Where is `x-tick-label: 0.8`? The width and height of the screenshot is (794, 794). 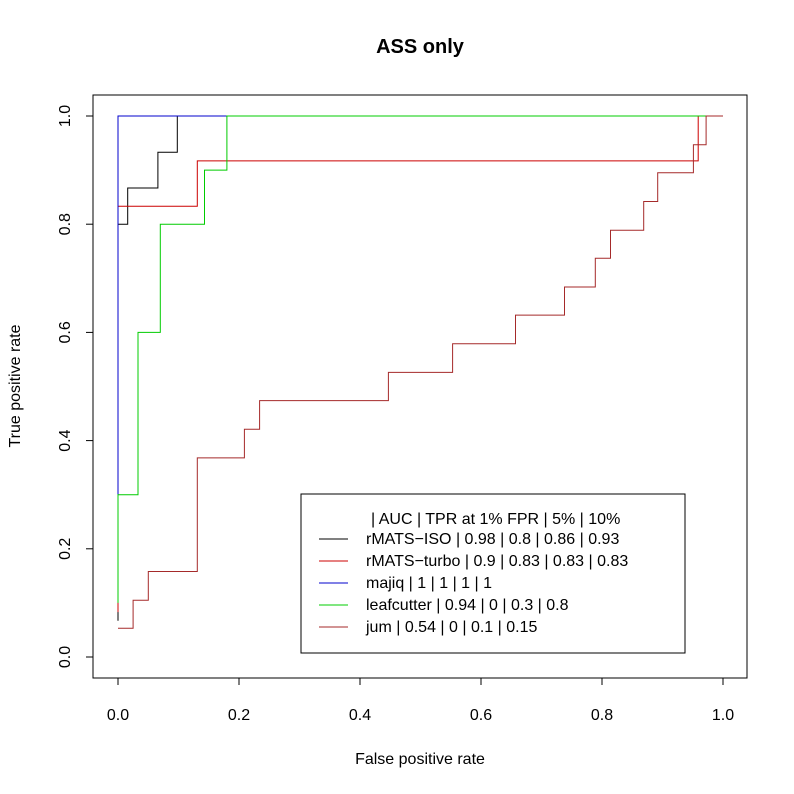
x-tick-label: 0.8 is located at coordinates (602, 715).